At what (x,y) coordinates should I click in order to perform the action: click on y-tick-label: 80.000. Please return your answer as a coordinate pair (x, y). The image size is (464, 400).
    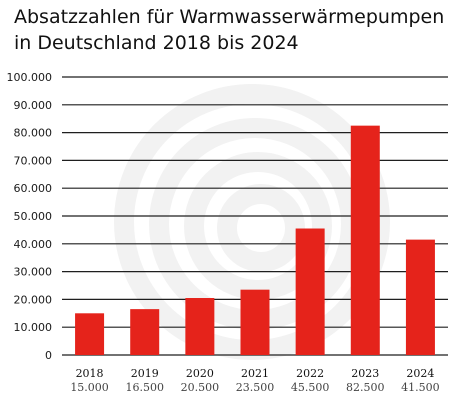
    Looking at the image, I should click on (33, 133).